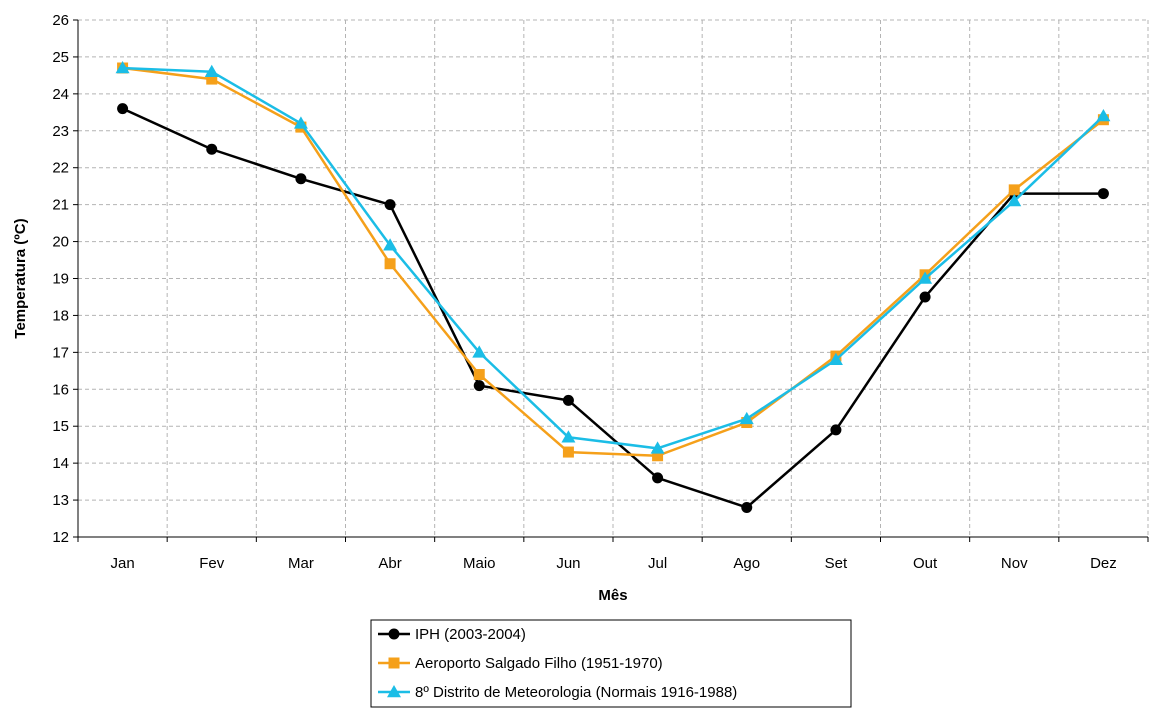 The image size is (1157, 708). Describe the element at coordinates (389, 563) in the screenshot. I see `x-tick-label: Abr` at that location.